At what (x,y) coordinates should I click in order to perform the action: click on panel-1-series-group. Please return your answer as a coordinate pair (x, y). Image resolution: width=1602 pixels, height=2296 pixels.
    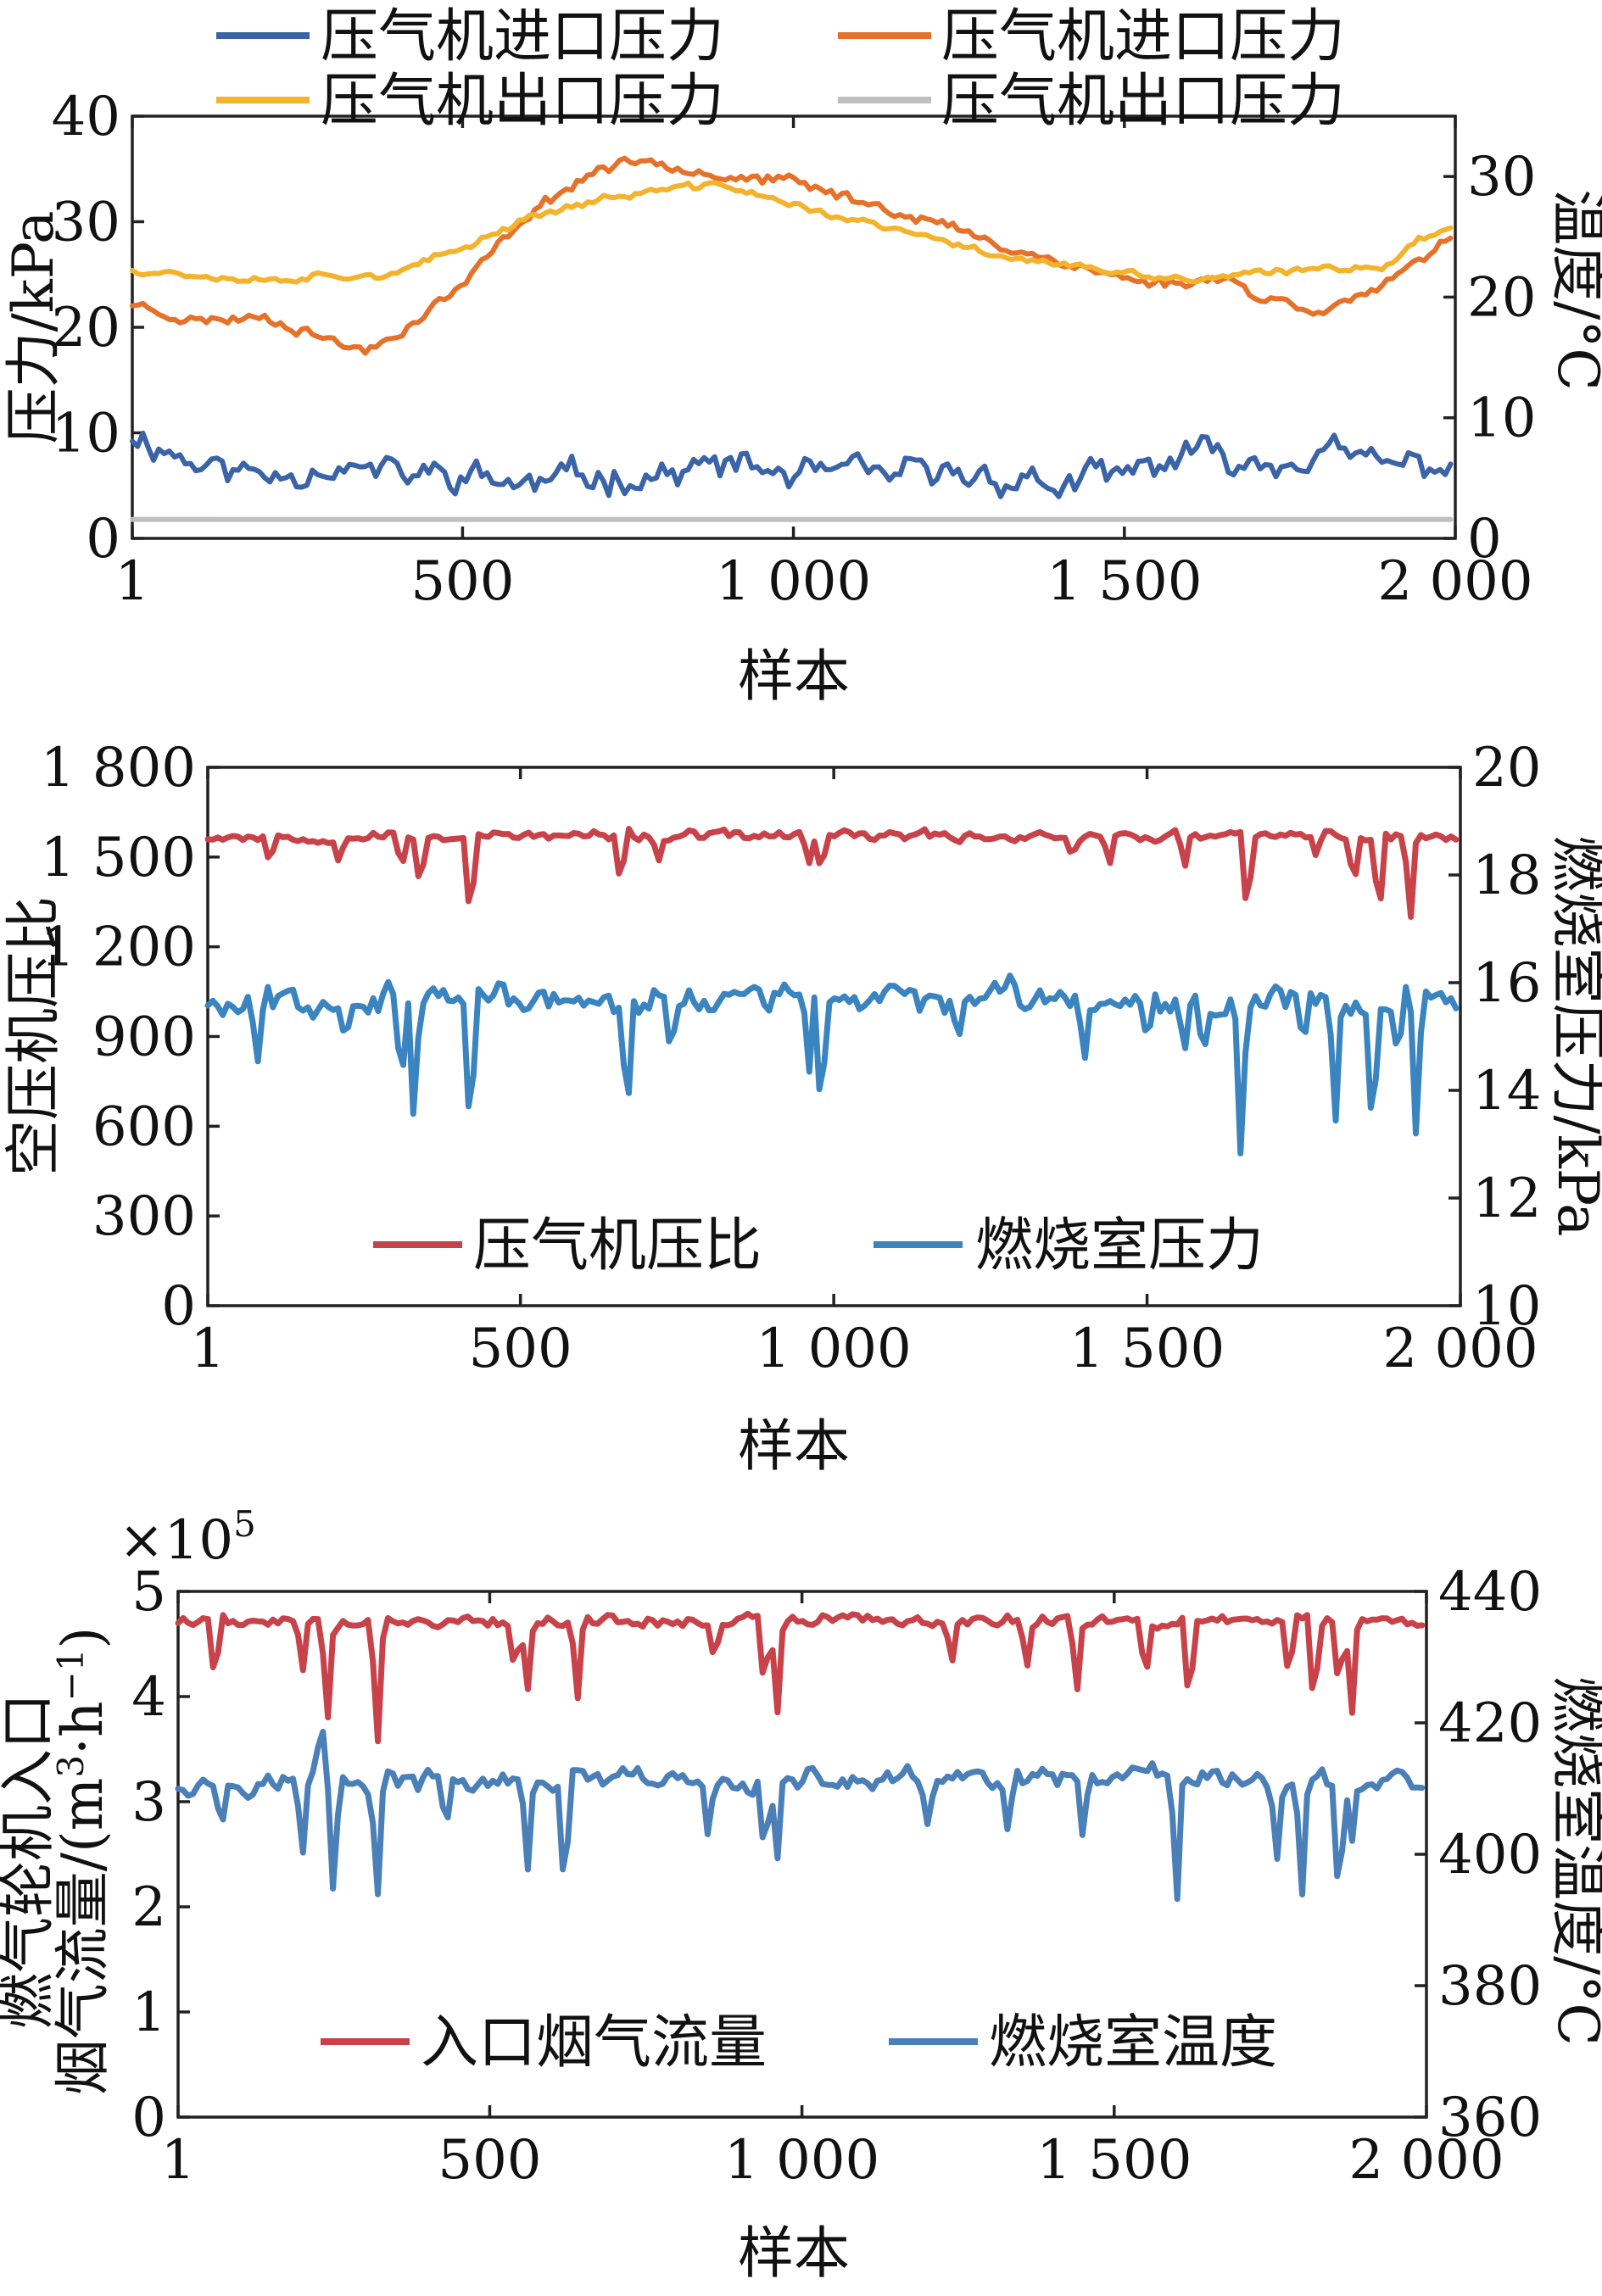
    Looking at the image, I should click on (792, 338).